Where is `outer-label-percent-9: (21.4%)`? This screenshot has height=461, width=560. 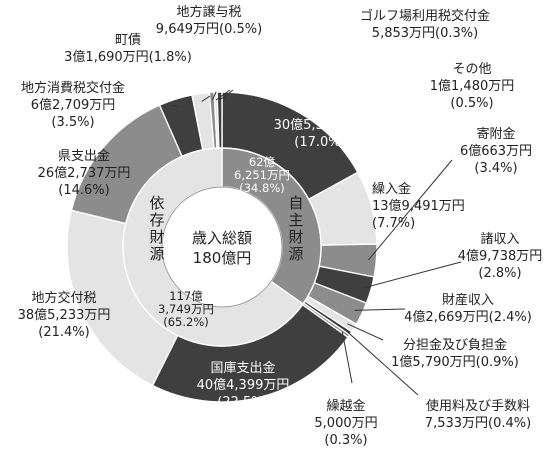 outer-label-percent-9: (21.4%) is located at coordinates (63, 332).